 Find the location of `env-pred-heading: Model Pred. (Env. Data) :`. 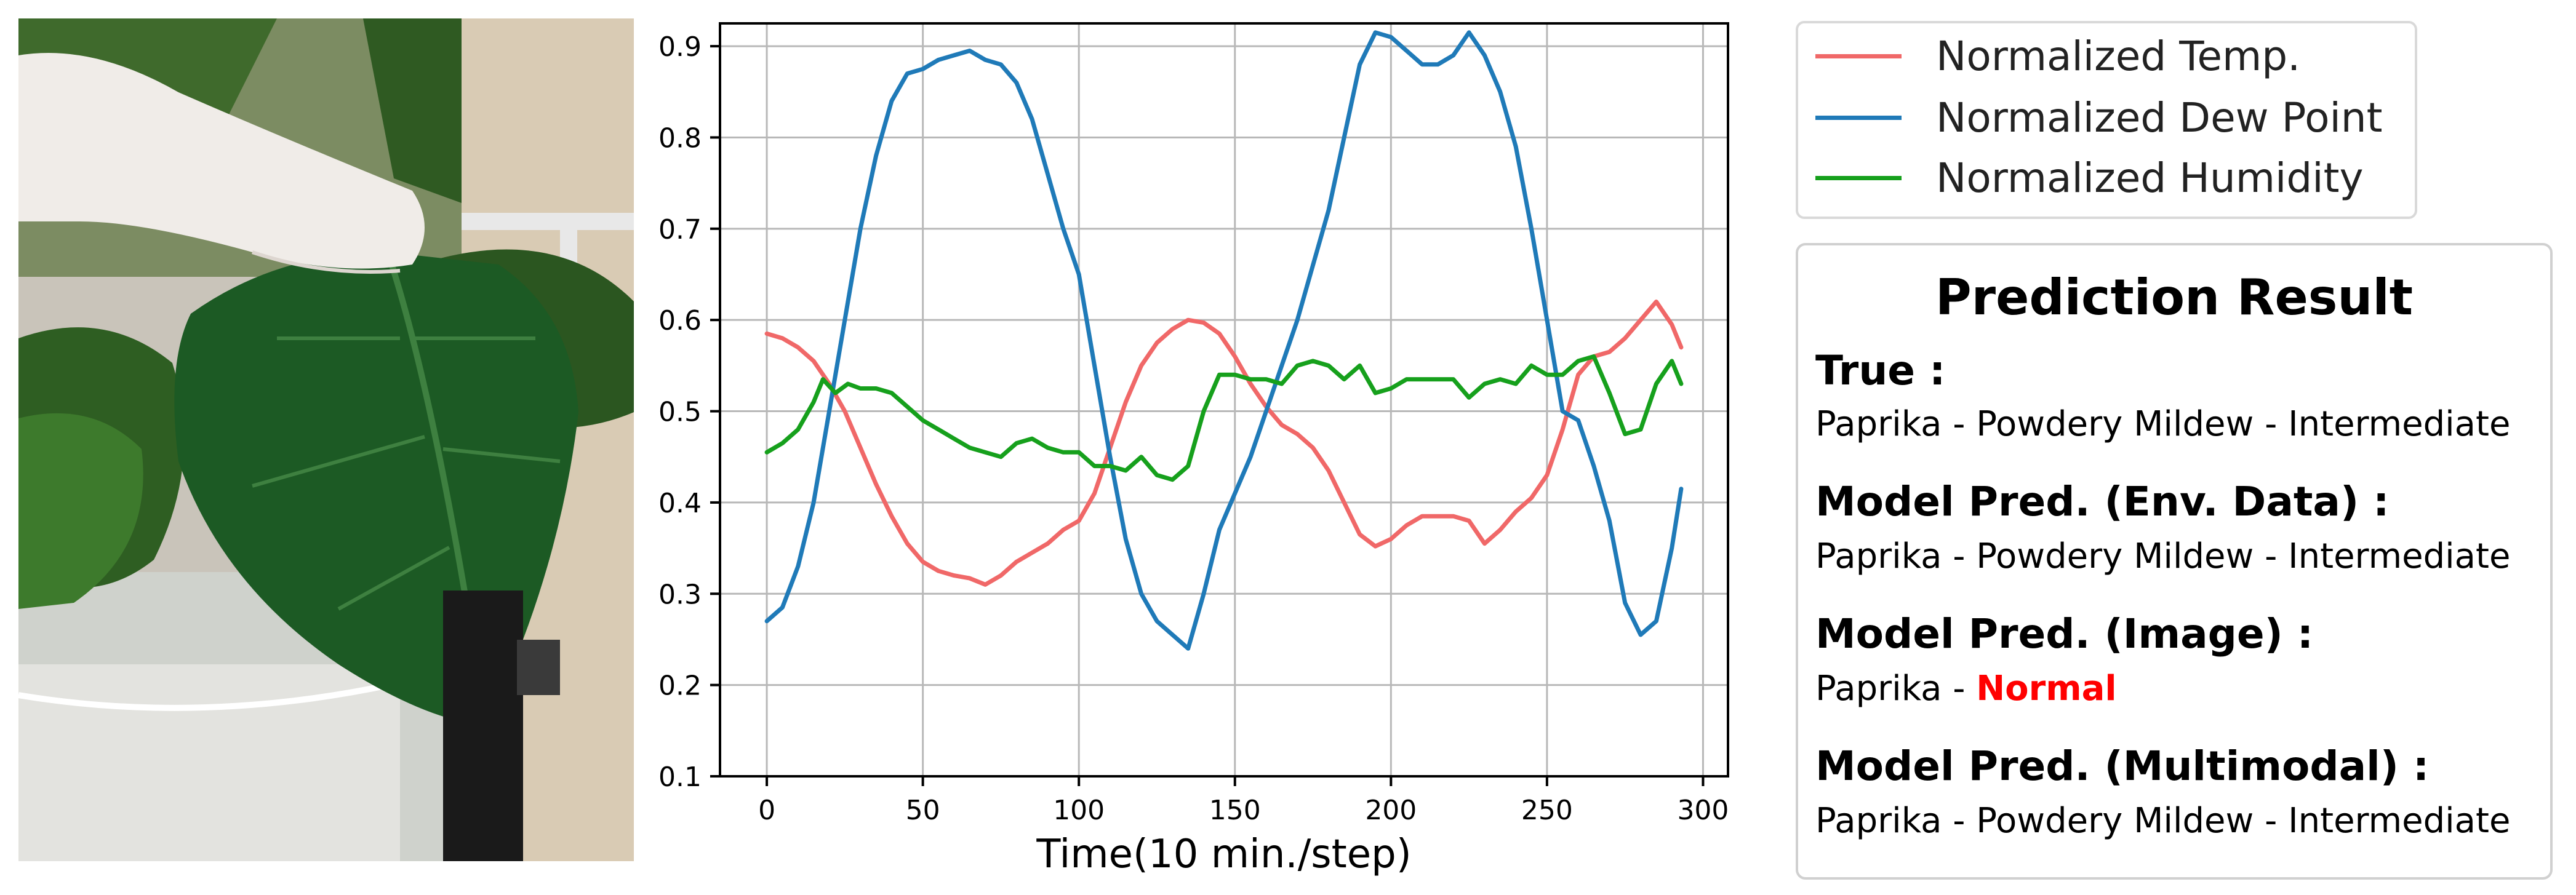

env-pred-heading: Model Pred. (Env. Data) : is located at coordinates (2102, 502).